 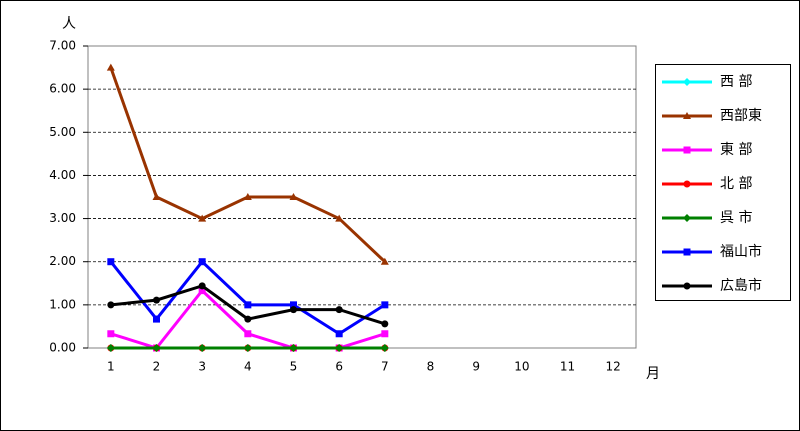 I want to click on legend-label: 福山市, so click(x=741, y=251).